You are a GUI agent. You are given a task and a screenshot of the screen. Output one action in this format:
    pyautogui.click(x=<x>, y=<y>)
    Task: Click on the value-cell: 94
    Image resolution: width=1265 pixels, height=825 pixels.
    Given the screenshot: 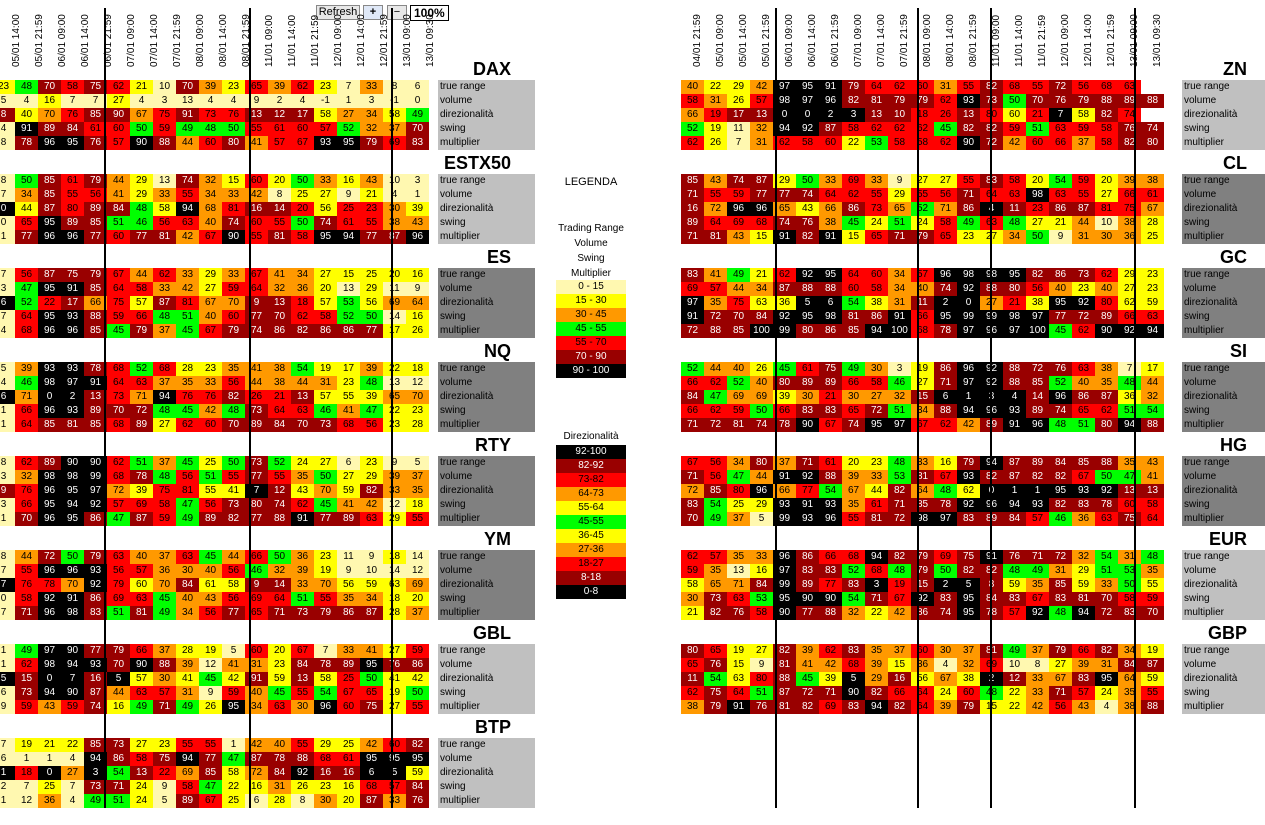 What is the action you would take?
    pyautogui.click(x=164, y=397)
    